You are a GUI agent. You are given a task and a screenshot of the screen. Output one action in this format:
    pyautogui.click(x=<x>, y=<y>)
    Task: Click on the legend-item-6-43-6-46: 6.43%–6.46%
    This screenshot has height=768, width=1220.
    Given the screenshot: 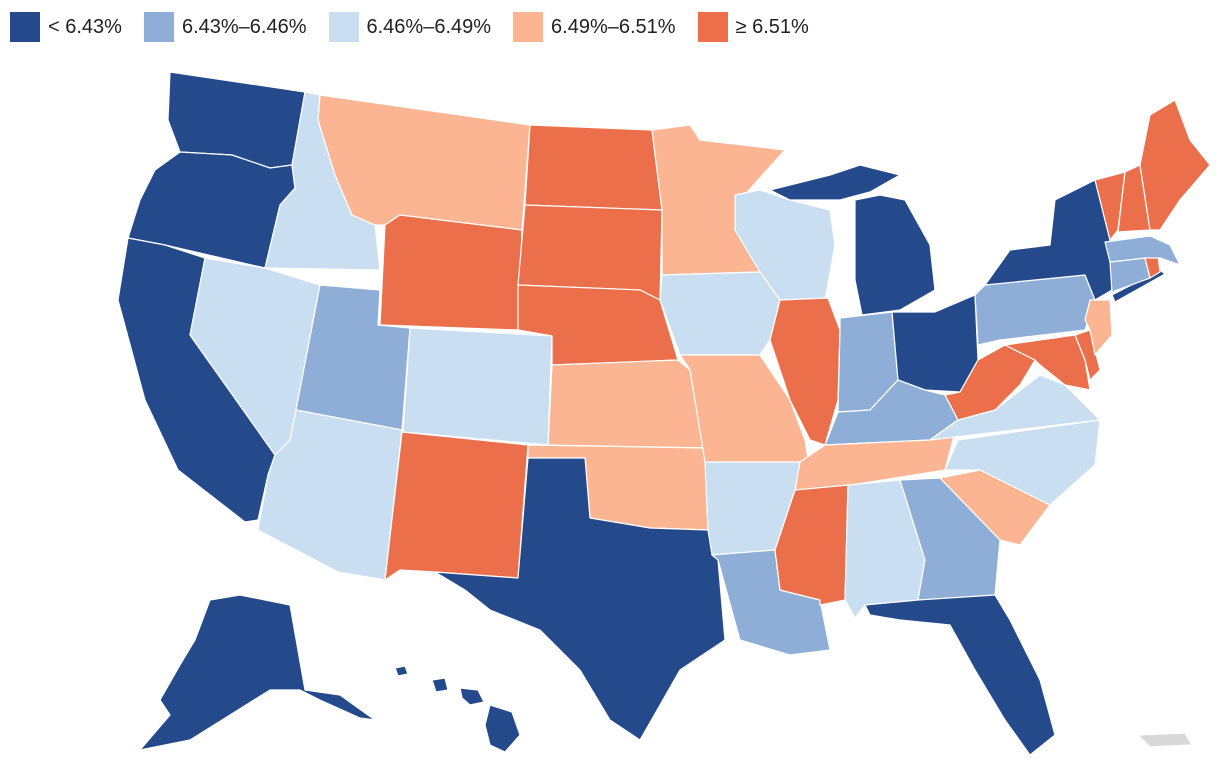 What is the action you would take?
    pyautogui.click(x=225, y=27)
    